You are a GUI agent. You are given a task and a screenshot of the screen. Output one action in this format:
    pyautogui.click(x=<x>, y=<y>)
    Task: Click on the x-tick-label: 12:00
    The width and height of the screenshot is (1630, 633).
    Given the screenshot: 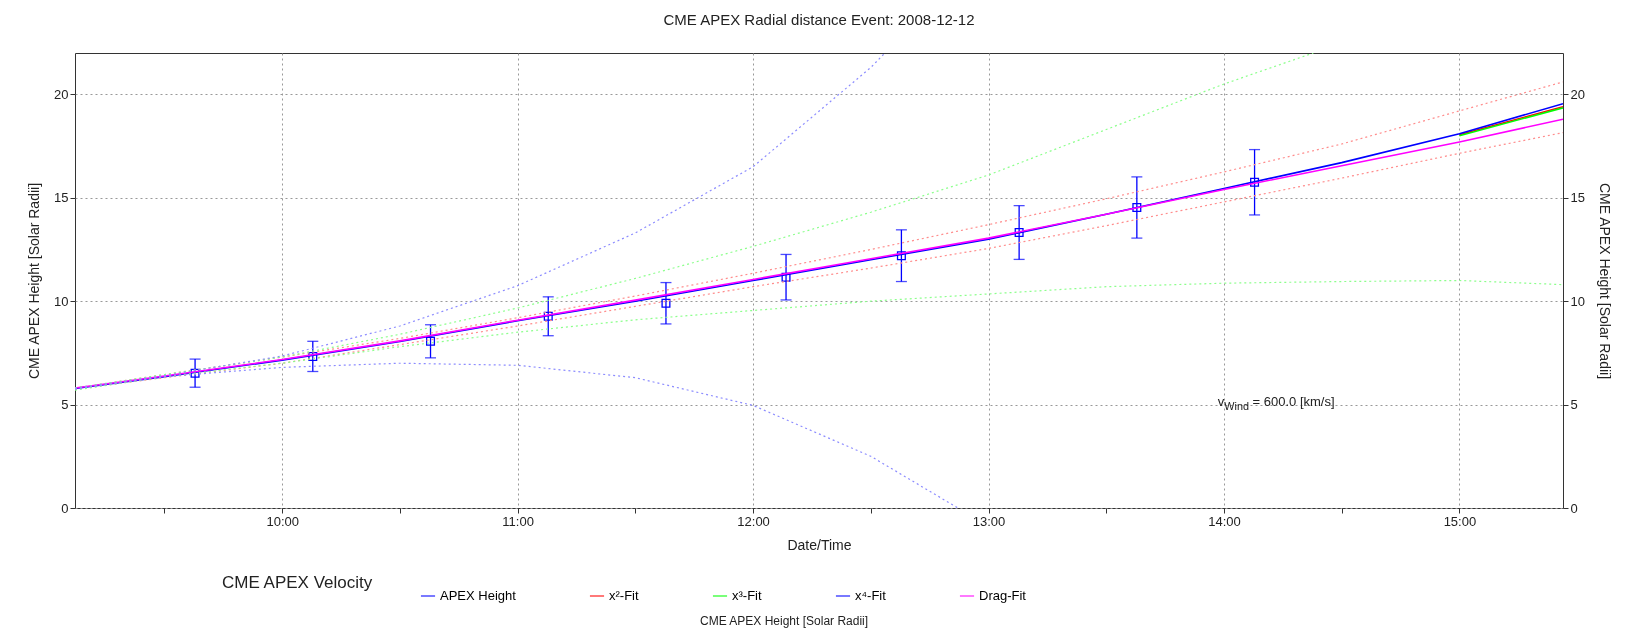 What is the action you would take?
    pyautogui.click(x=753, y=521)
    